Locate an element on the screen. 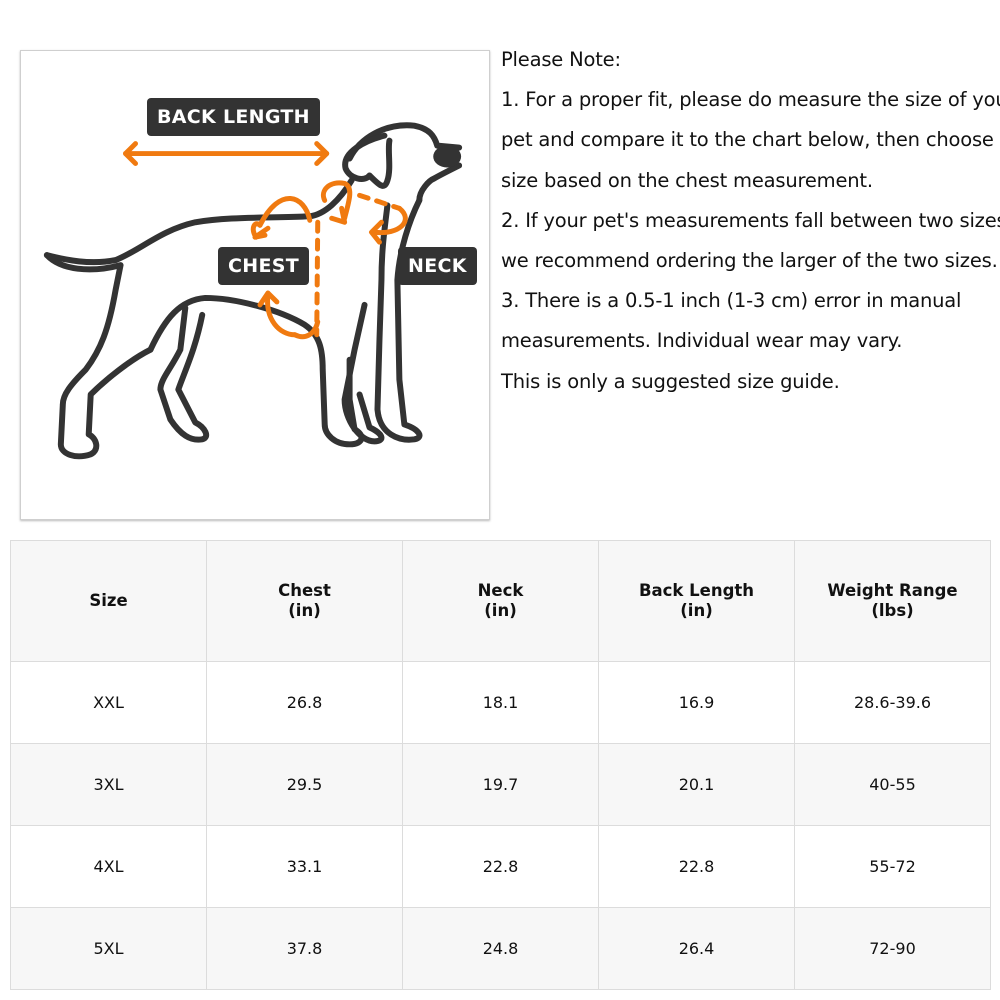 The image size is (1000, 1000). cell-size: 5XL is located at coordinates (108, 948).